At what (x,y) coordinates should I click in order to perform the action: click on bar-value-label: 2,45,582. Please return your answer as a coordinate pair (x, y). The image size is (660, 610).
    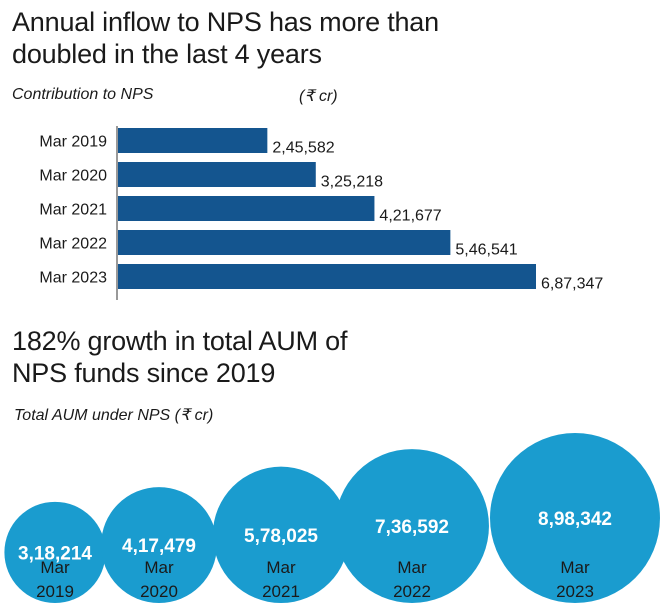
    Looking at the image, I should click on (303, 148).